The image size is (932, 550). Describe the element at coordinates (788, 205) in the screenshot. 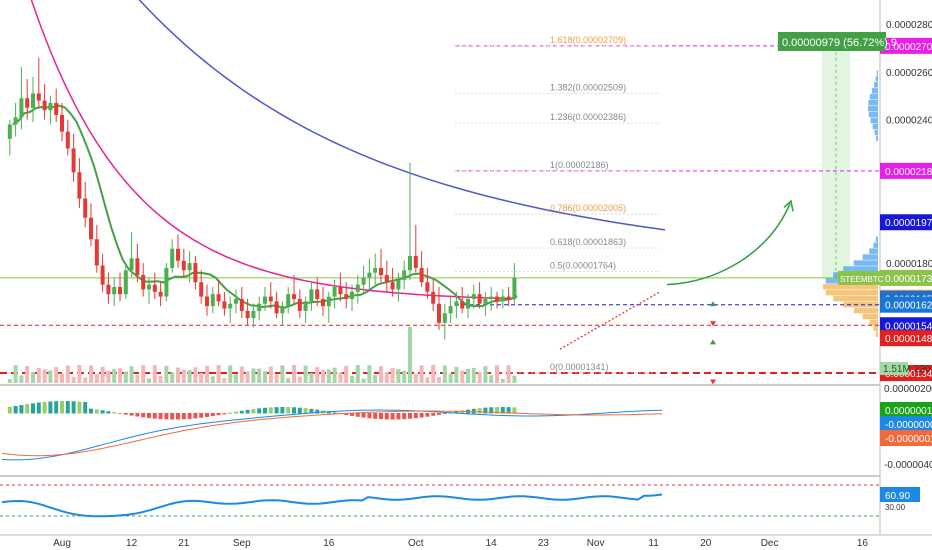

I see `projection-arrow-head` at that location.